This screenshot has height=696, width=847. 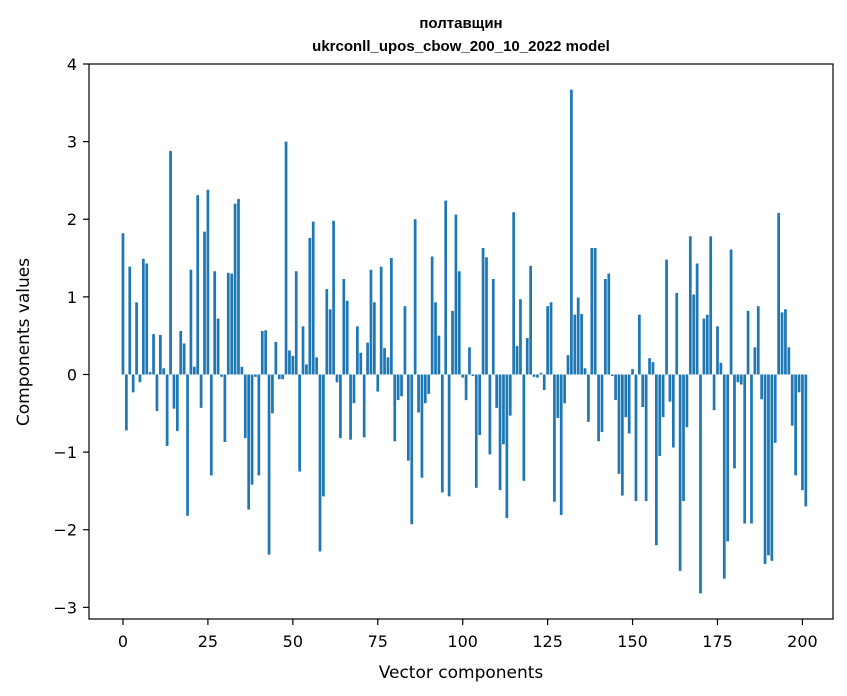 I want to click on x-tick-label: 100, so click(x=462, y=641).